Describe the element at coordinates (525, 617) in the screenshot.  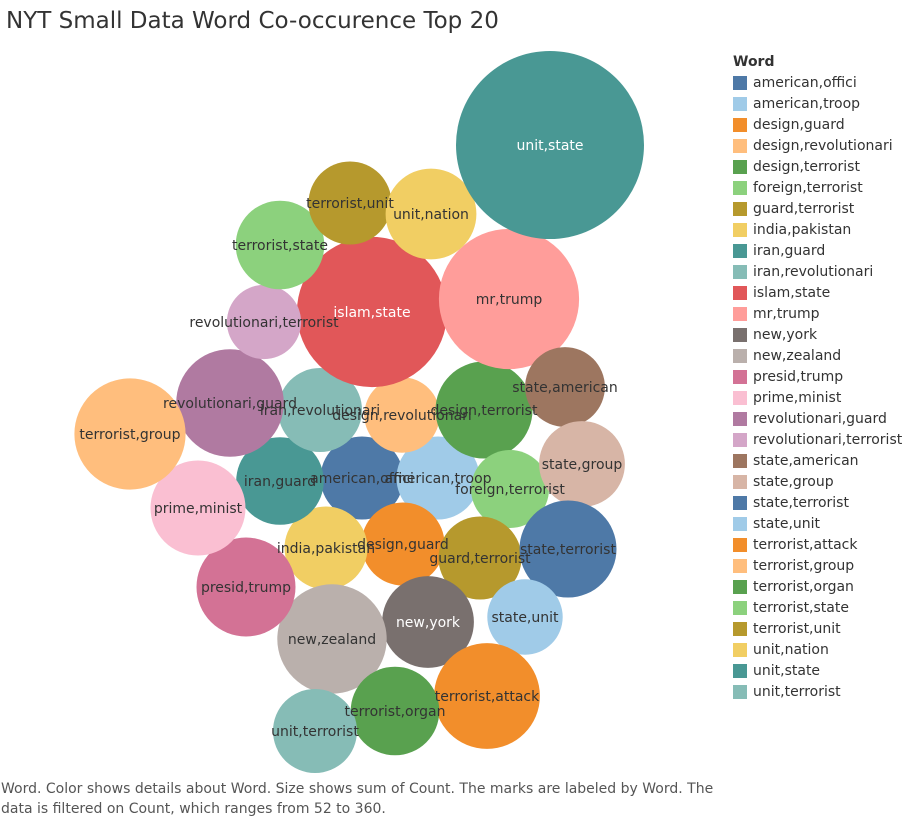
I see `bubble-state-unit` at that location.